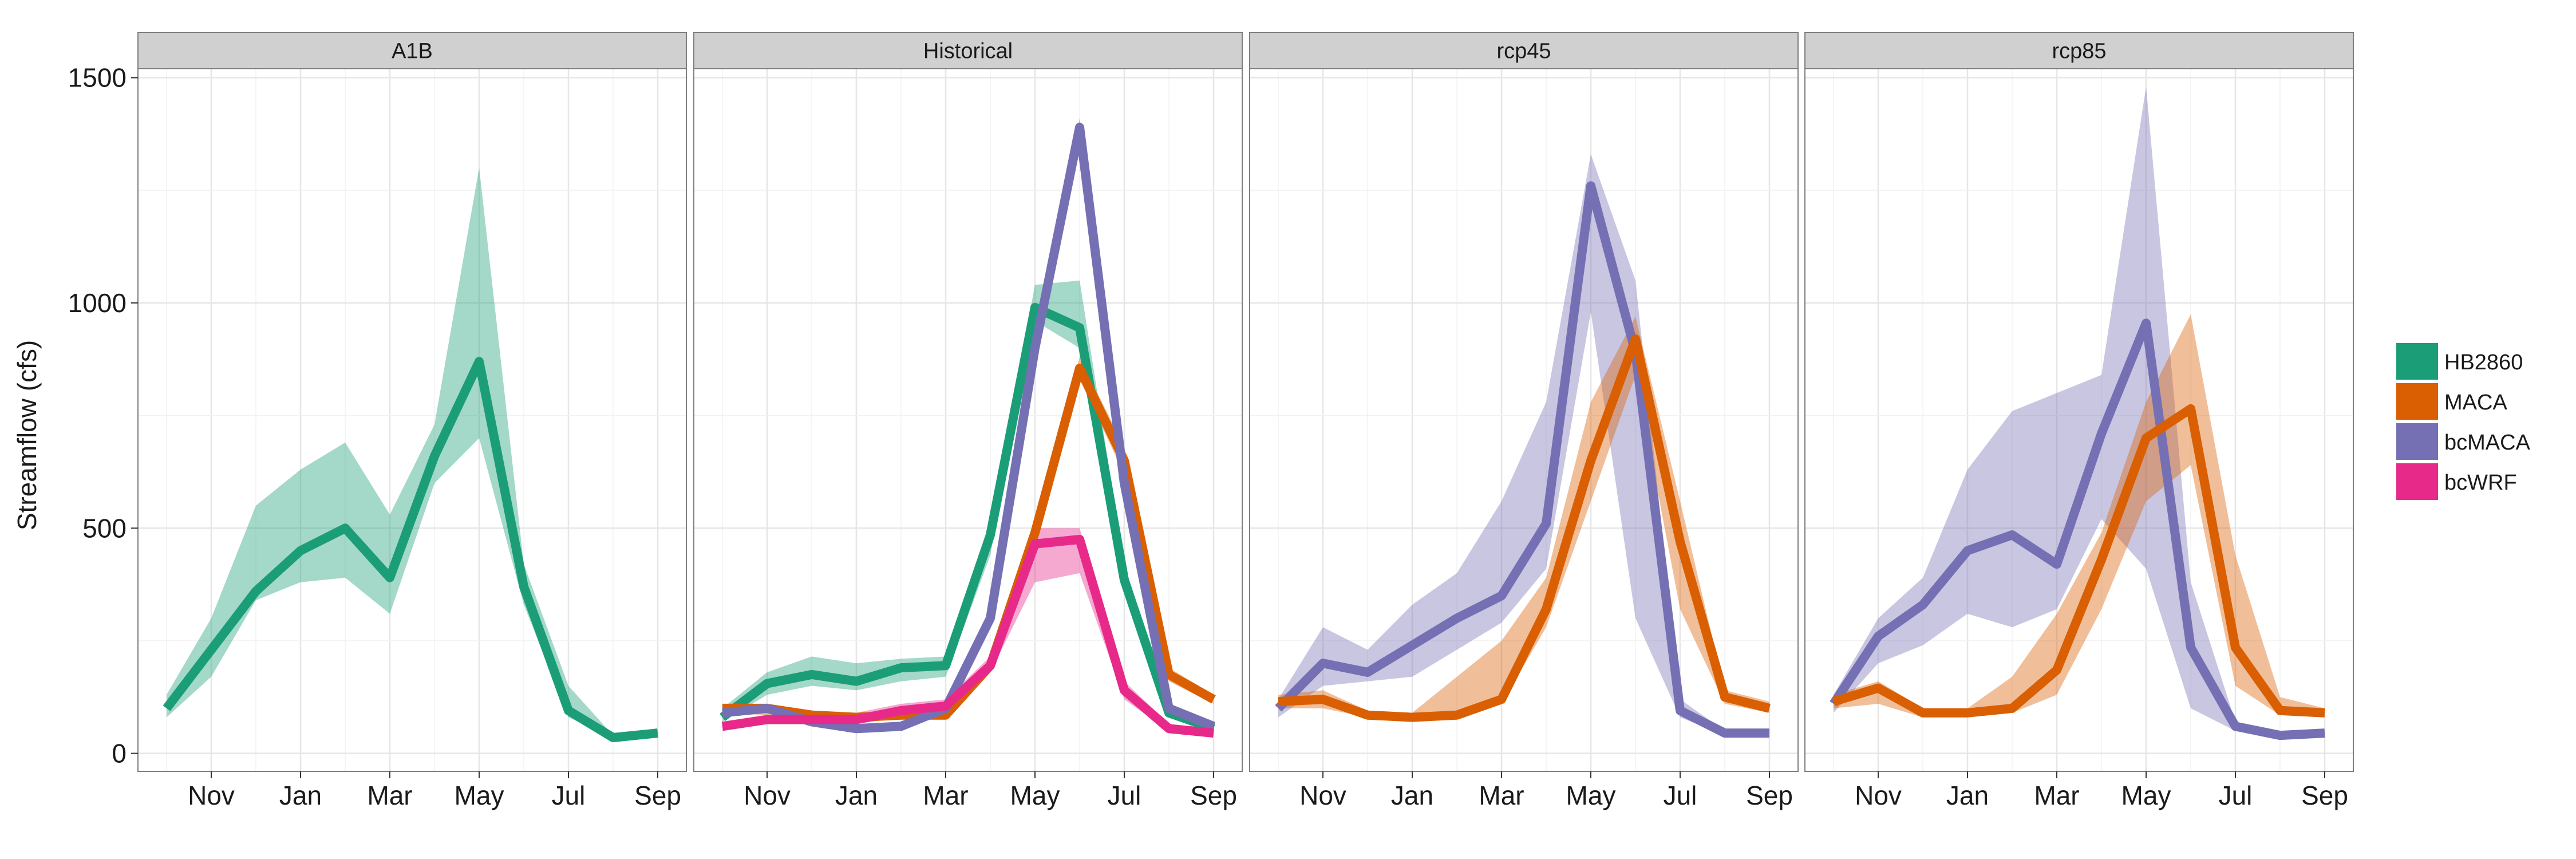  Describe the element at coordinates (2417, 401) in the screenshot. I see `legend-key-maca` at that location.